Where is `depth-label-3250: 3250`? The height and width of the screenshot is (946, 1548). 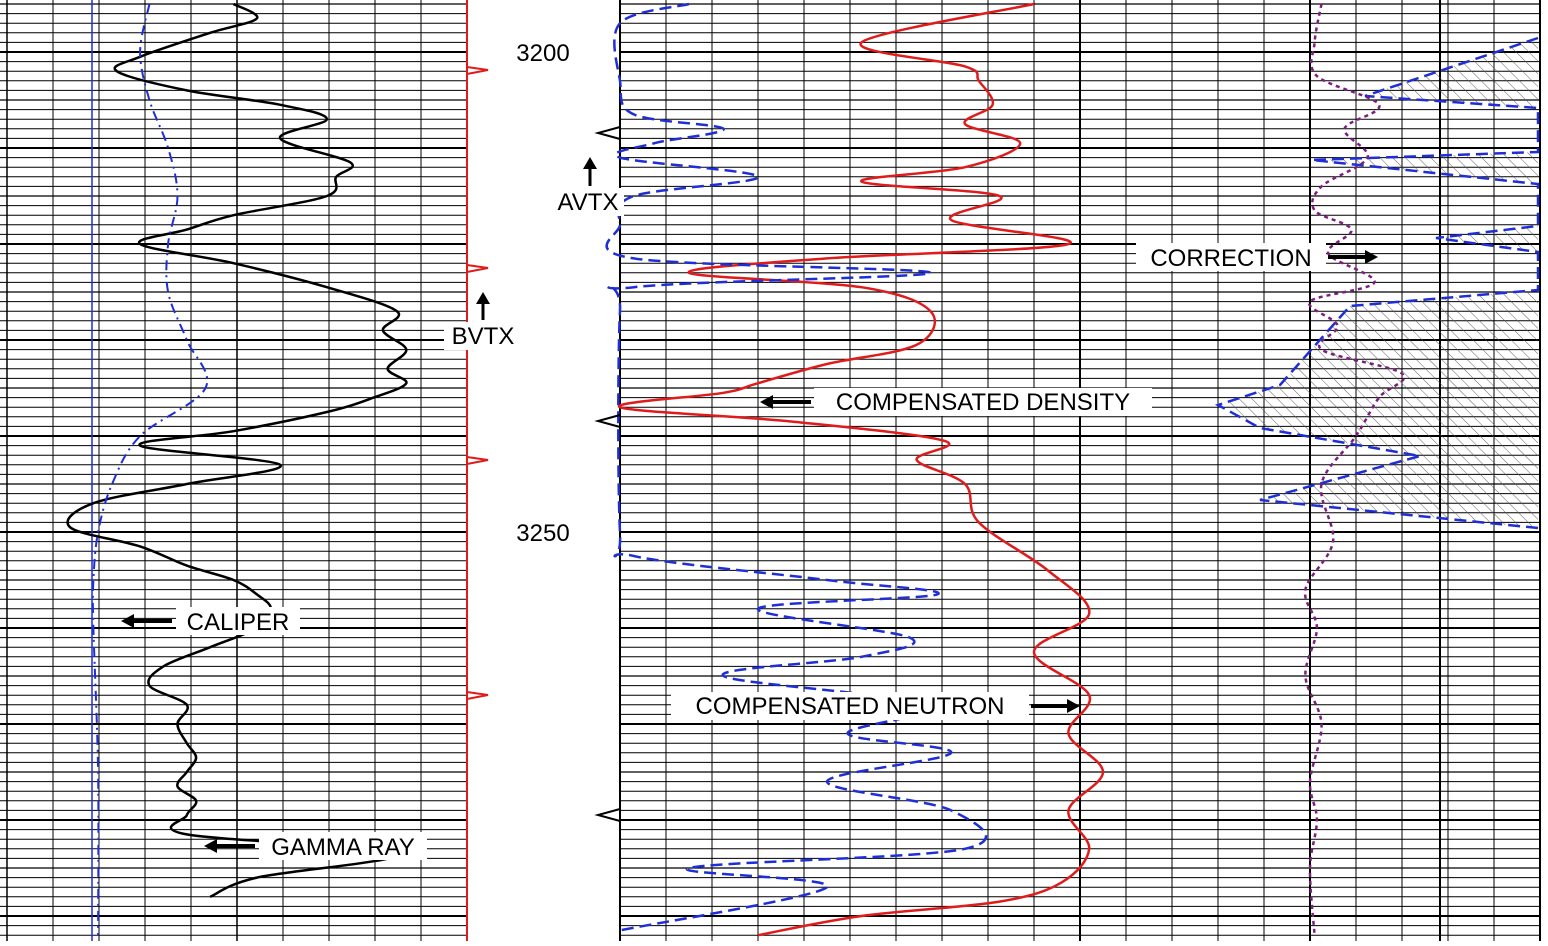
depth-label-3250: 3250 is located at coordinates (542, 533).